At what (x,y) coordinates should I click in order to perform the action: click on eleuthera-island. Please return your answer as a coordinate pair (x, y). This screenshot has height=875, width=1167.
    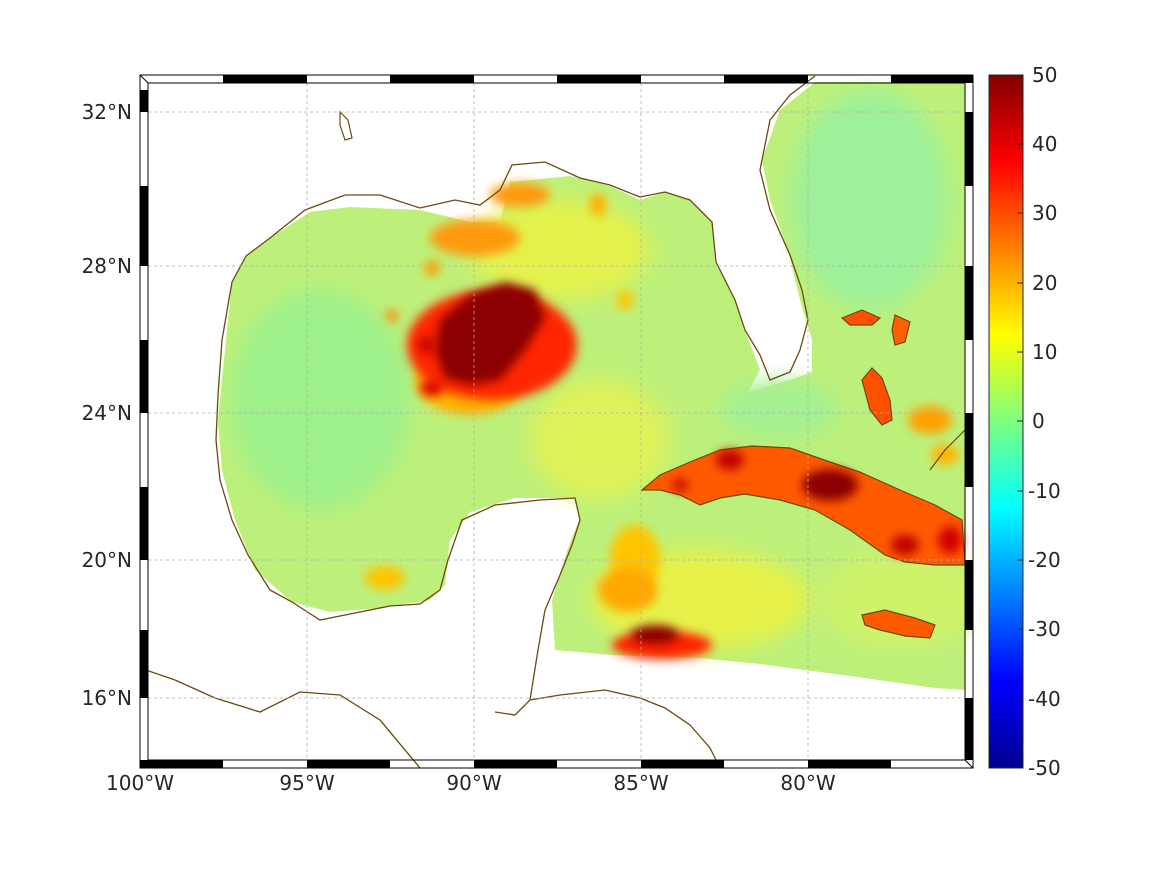
    Looking at the image, I should click on (901, 330).